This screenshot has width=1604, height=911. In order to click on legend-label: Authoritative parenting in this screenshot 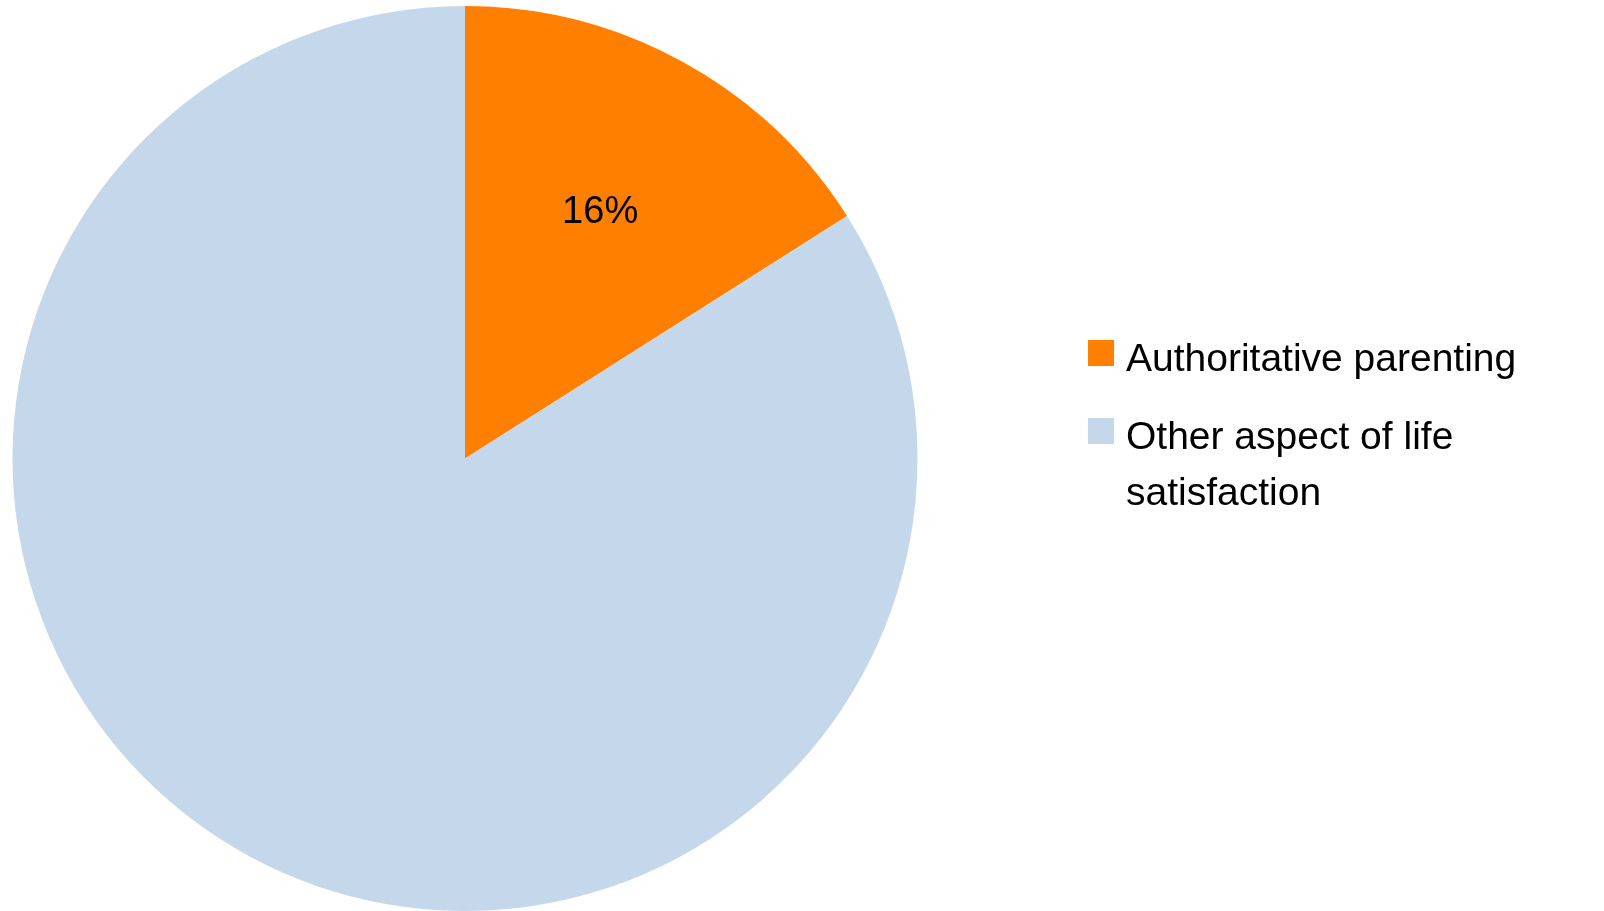, I will do `click(1321, 358)`.